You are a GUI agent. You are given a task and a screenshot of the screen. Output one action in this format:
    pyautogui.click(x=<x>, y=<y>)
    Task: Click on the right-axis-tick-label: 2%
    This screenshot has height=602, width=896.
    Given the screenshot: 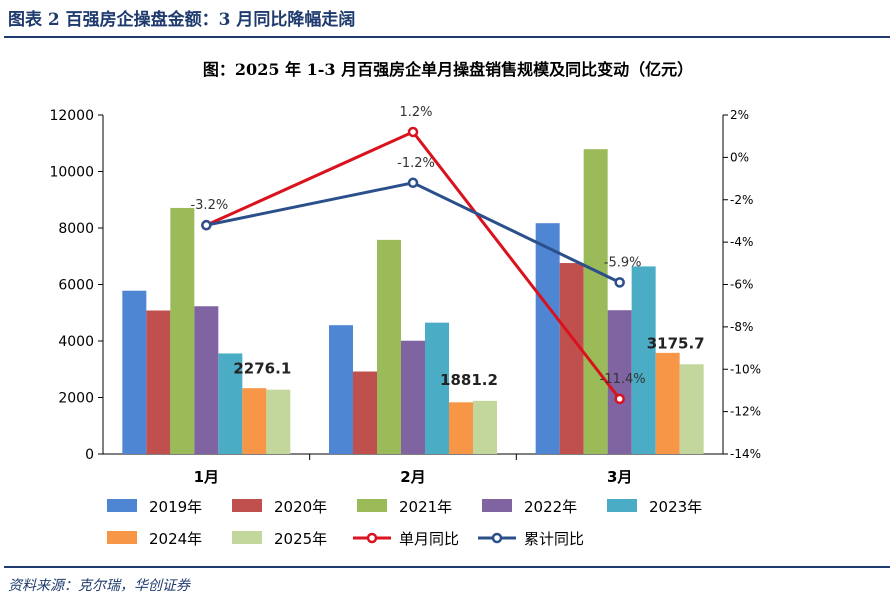 What is the action you would take?
    pyautogui.click(x=739, y=115)
    